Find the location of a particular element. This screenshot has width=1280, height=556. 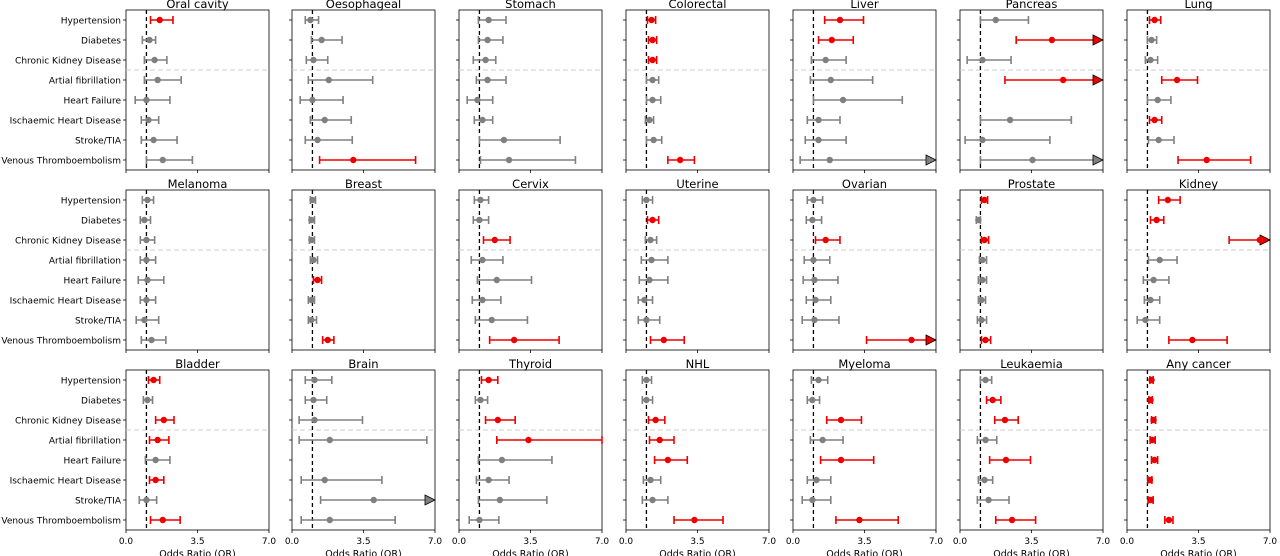

y-tick-label: Heart Failure is located at coordinates (92, 282).